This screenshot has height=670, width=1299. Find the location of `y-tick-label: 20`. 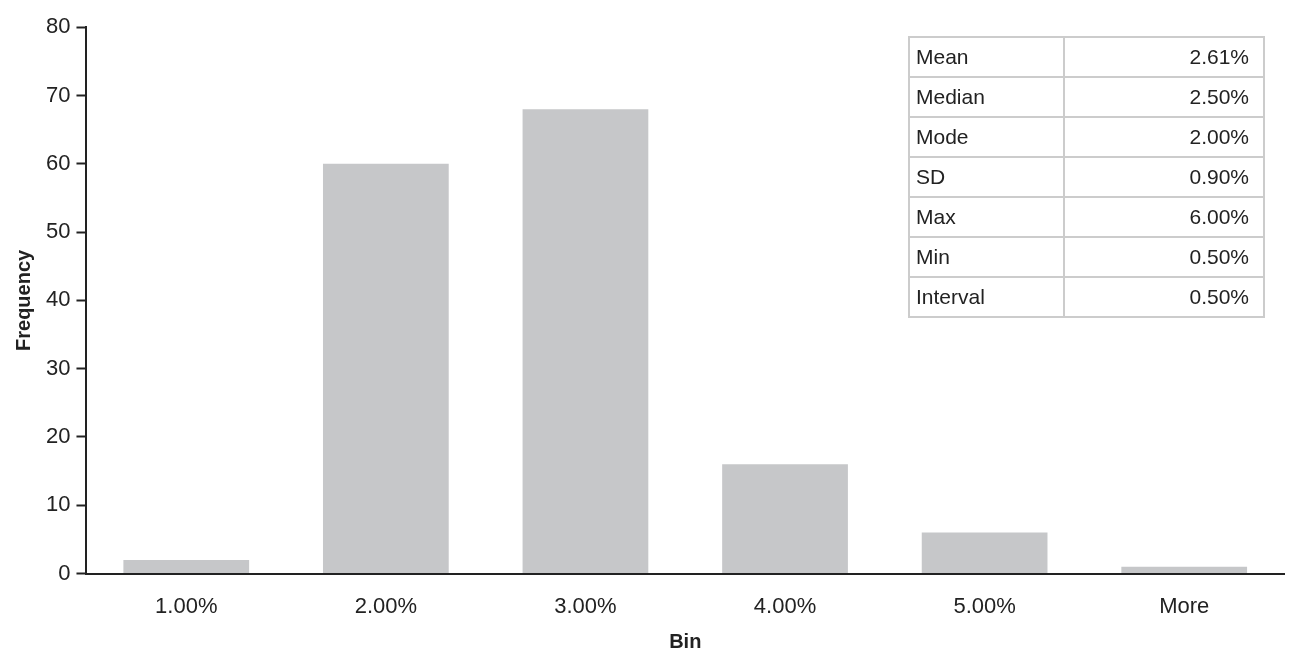

y-tick-label: 20 is located at coordinates (58, 436).